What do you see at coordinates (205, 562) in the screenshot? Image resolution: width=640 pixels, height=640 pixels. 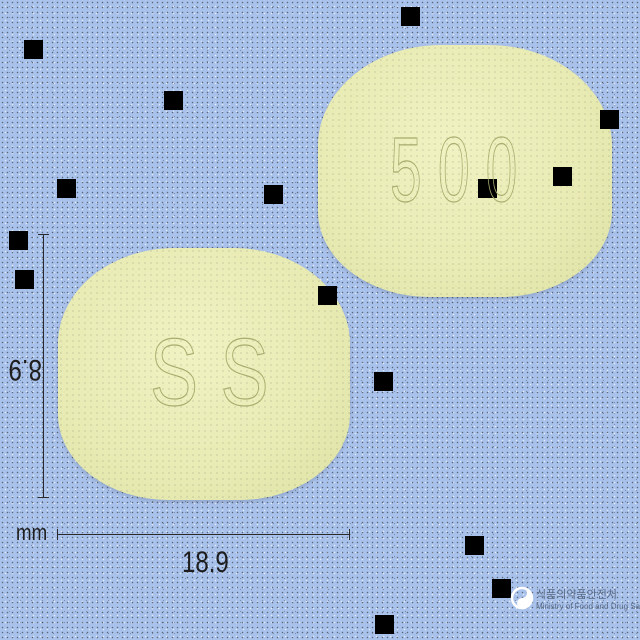 I see `width-label: 18.9` at bounding box center [205, 562].